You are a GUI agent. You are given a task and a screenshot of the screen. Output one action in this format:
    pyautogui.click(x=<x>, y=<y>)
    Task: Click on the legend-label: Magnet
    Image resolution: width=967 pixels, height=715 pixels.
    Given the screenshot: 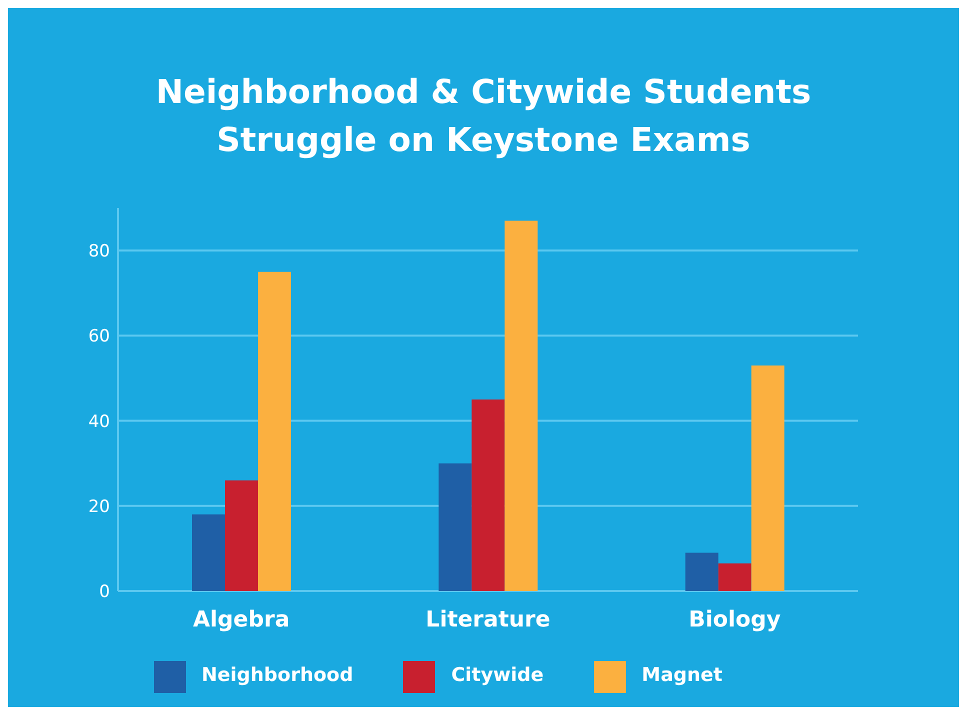 What is the action you would take?
    pyautogui.click(x=682, y=675)
    